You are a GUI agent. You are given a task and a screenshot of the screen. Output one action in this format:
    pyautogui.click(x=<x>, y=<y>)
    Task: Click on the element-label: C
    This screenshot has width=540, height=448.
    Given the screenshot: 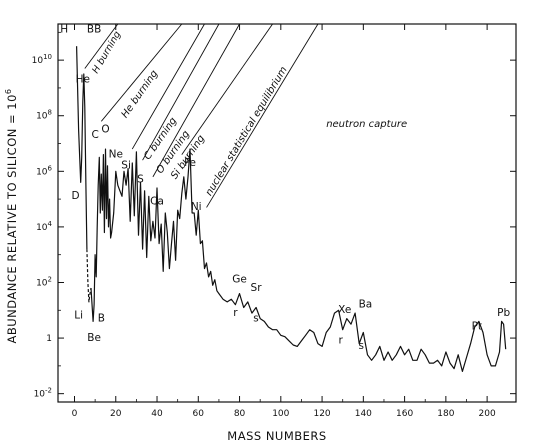 What is the action you would take?
    pyautogui.click(x=94, y=135)
    